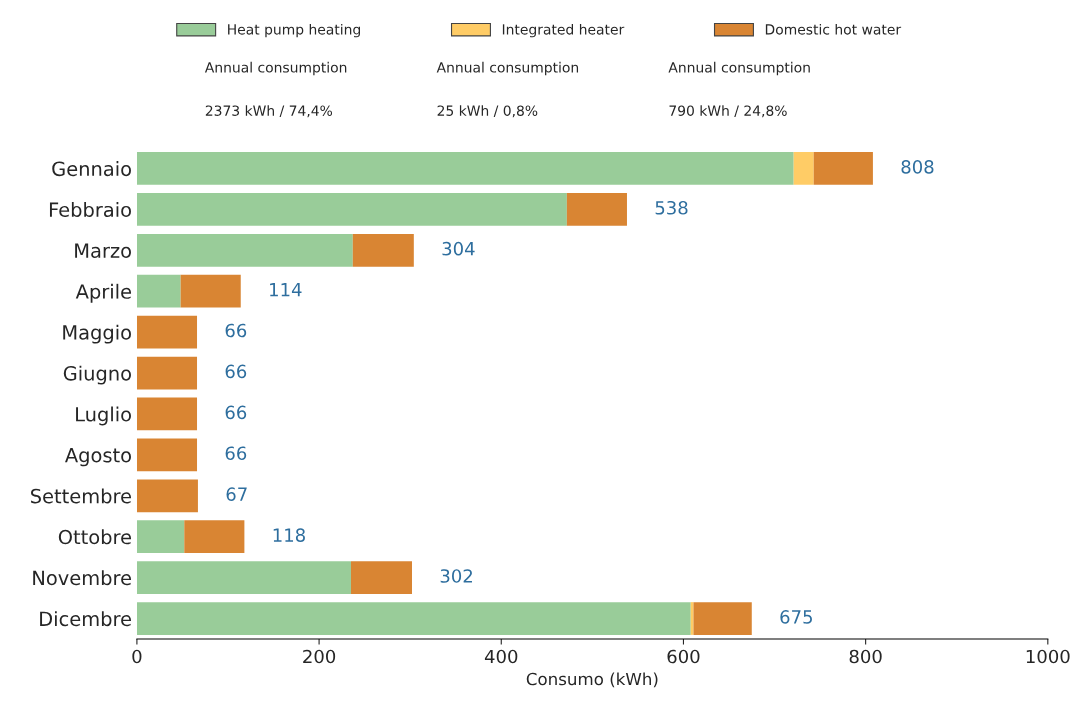  Describe the element at coordinates (103, 250) in the screenshot. I see `y-tick-label: Marzo` at that location.